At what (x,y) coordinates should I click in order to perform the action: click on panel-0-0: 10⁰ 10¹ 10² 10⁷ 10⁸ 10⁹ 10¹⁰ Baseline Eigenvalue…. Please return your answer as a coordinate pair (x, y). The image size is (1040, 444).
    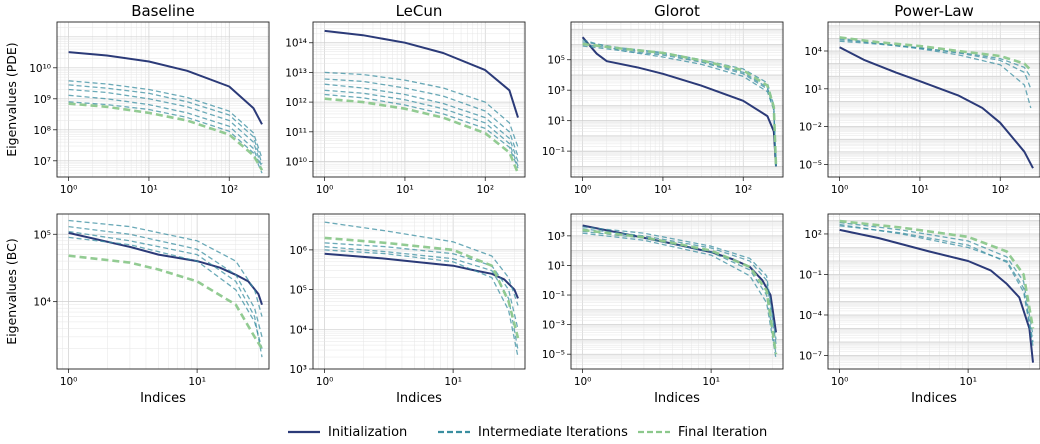
    Looking at the image, I should click on (137, 99).